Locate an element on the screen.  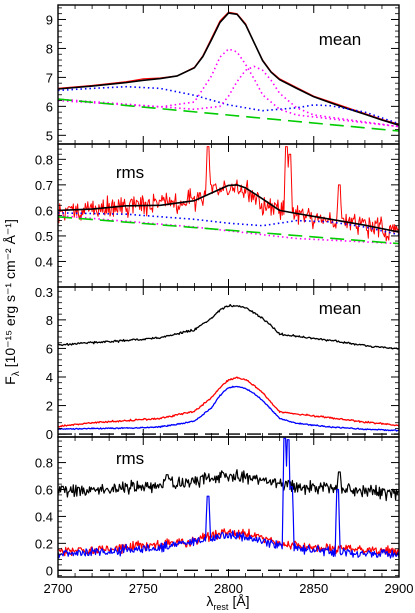
y-tick-label: 2 is located at coordinates (49, 406).